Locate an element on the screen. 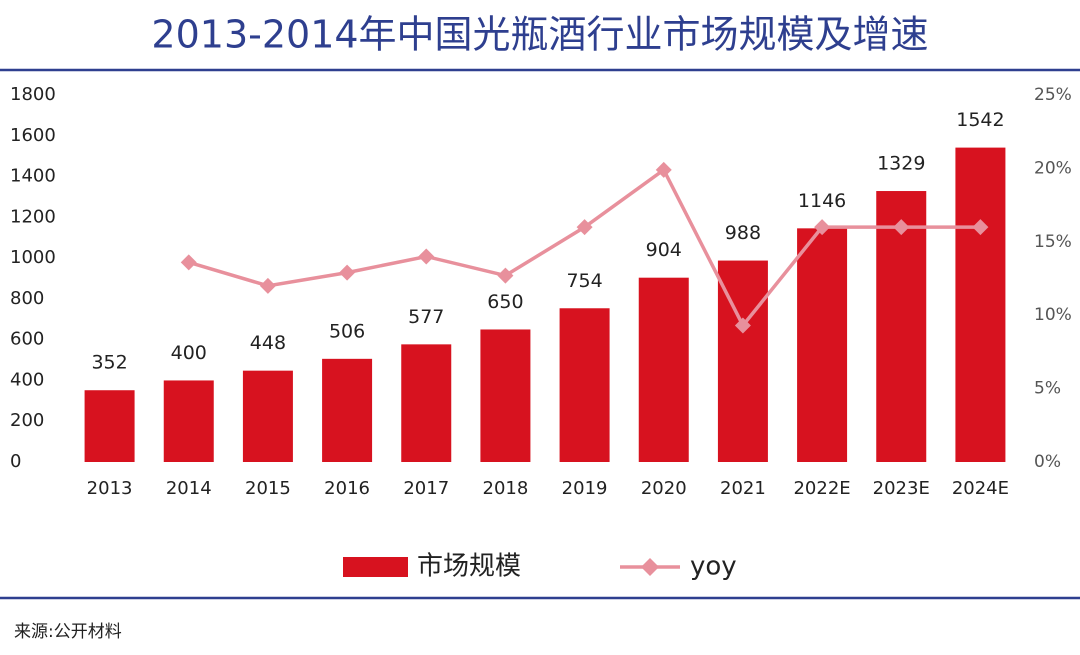 The image size is (1080, 655). data-label: 650 is located at coordinates (505, 302).